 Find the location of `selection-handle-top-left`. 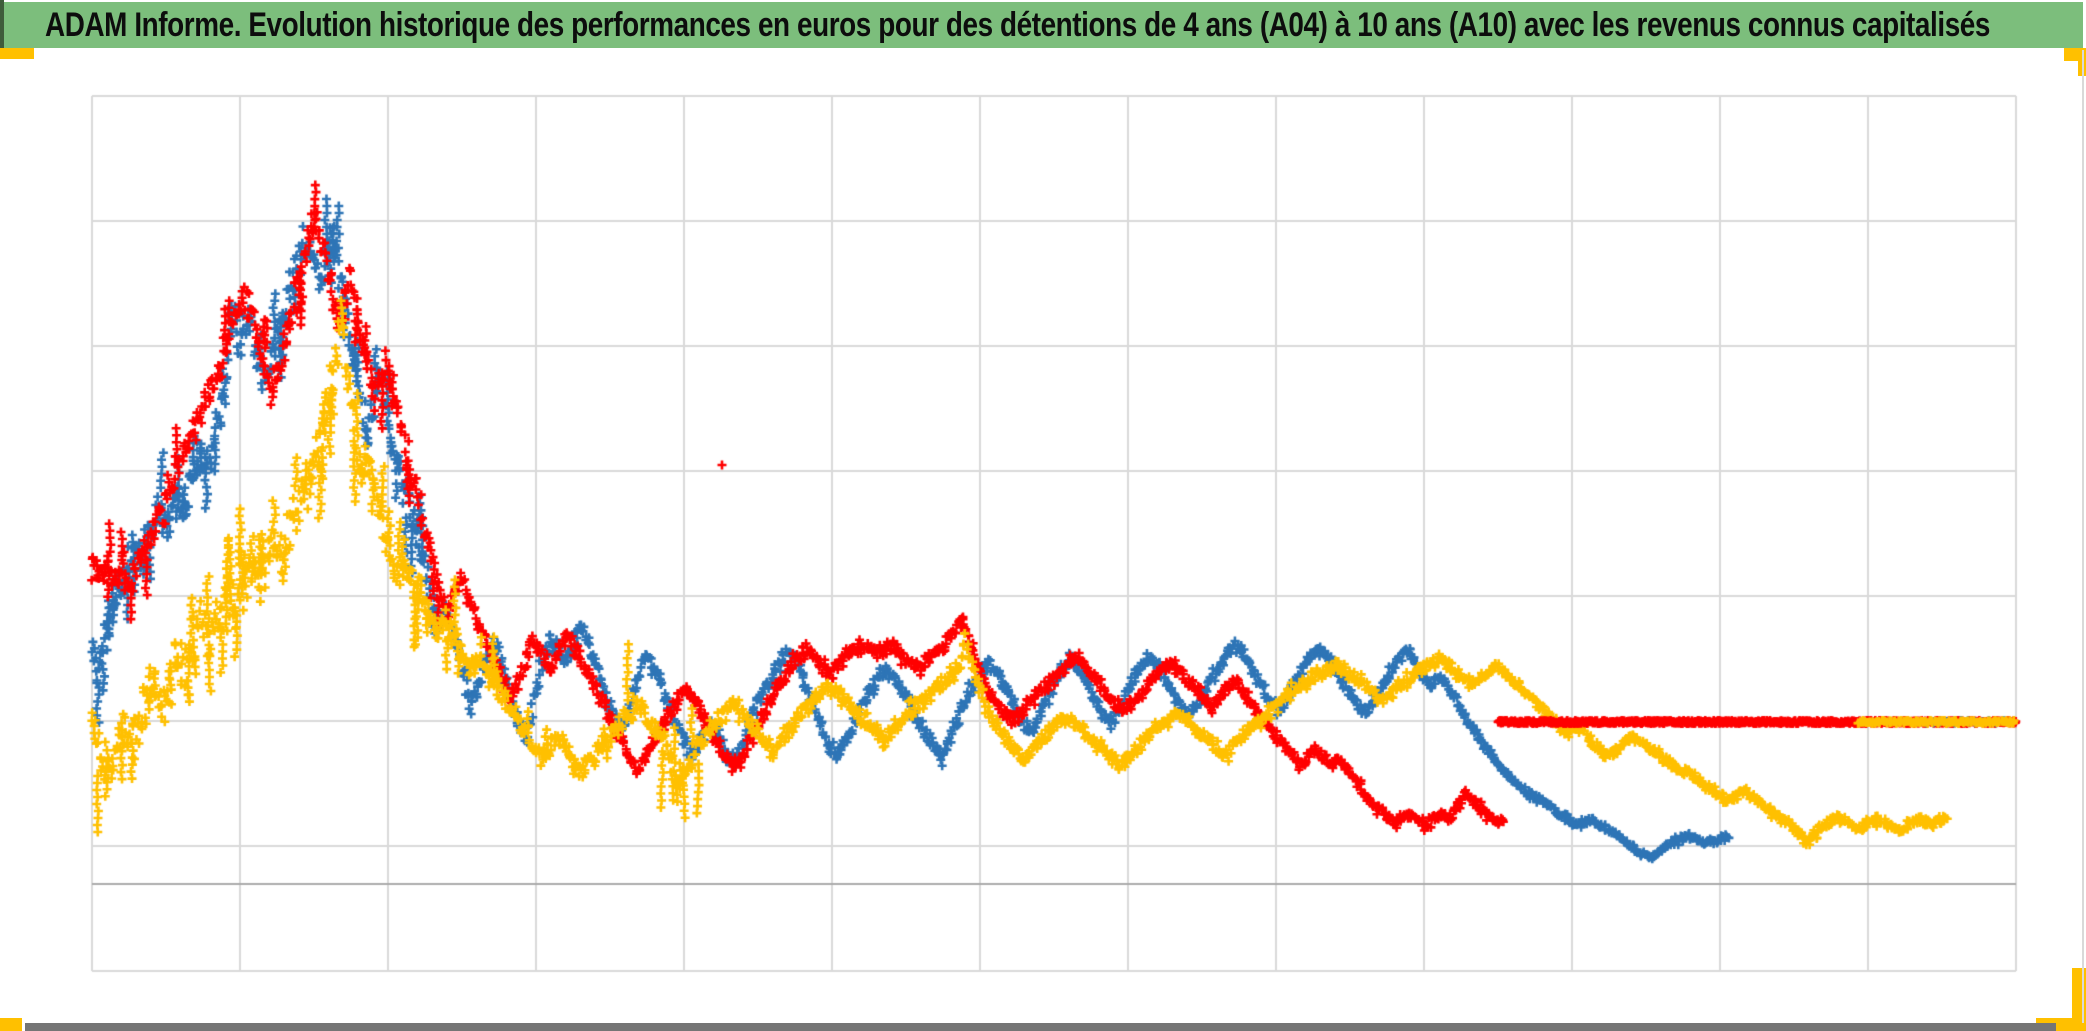

selection-handle-top-left is located at coordinates (17, 53).